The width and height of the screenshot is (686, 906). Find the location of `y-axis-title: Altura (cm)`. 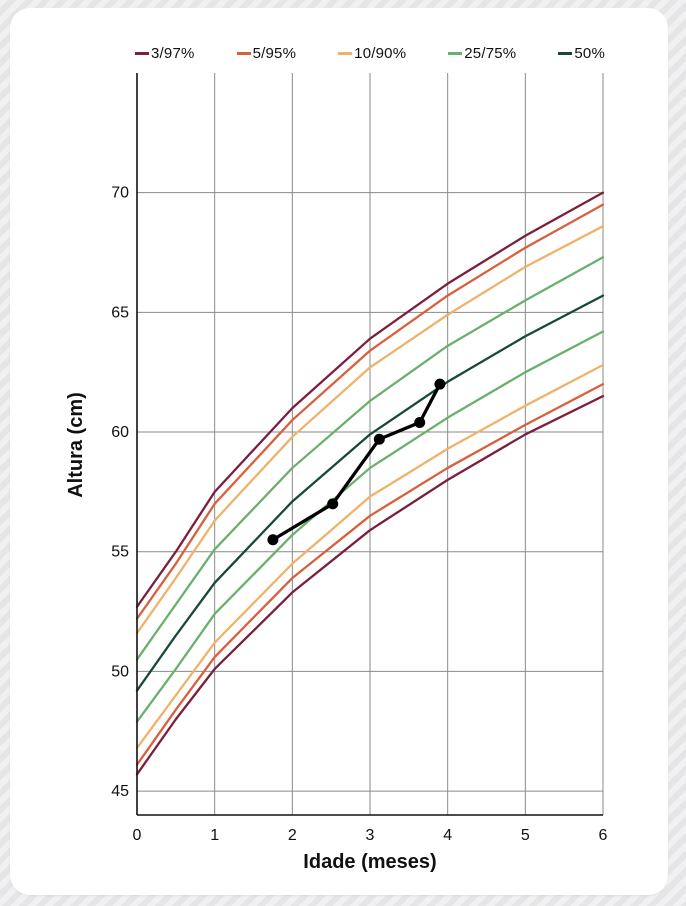

y-axis-title: Altura (cm) is located at coordinates (76, 445).